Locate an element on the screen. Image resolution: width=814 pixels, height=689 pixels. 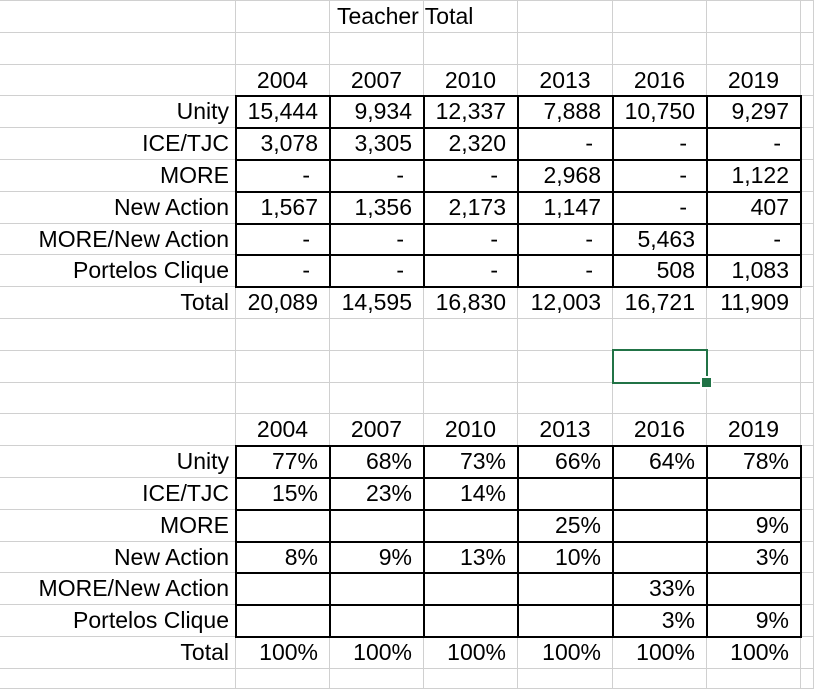
cell-C12 is located at coordinates (377, 366).